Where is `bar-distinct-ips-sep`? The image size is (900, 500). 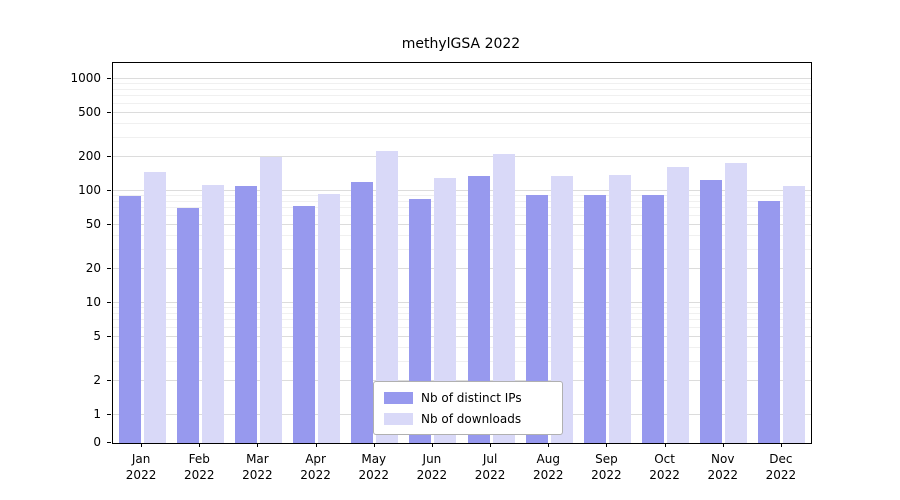
bar-distinct-ips-sep is located at coordinates (594, 319).